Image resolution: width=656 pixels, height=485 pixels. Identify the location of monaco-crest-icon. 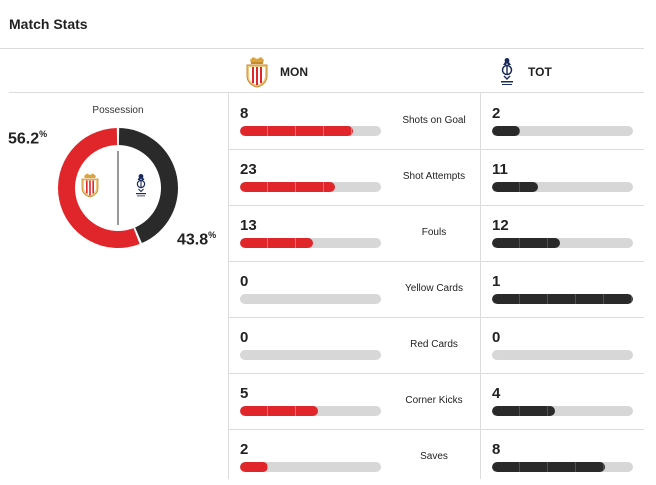
(257, 72).